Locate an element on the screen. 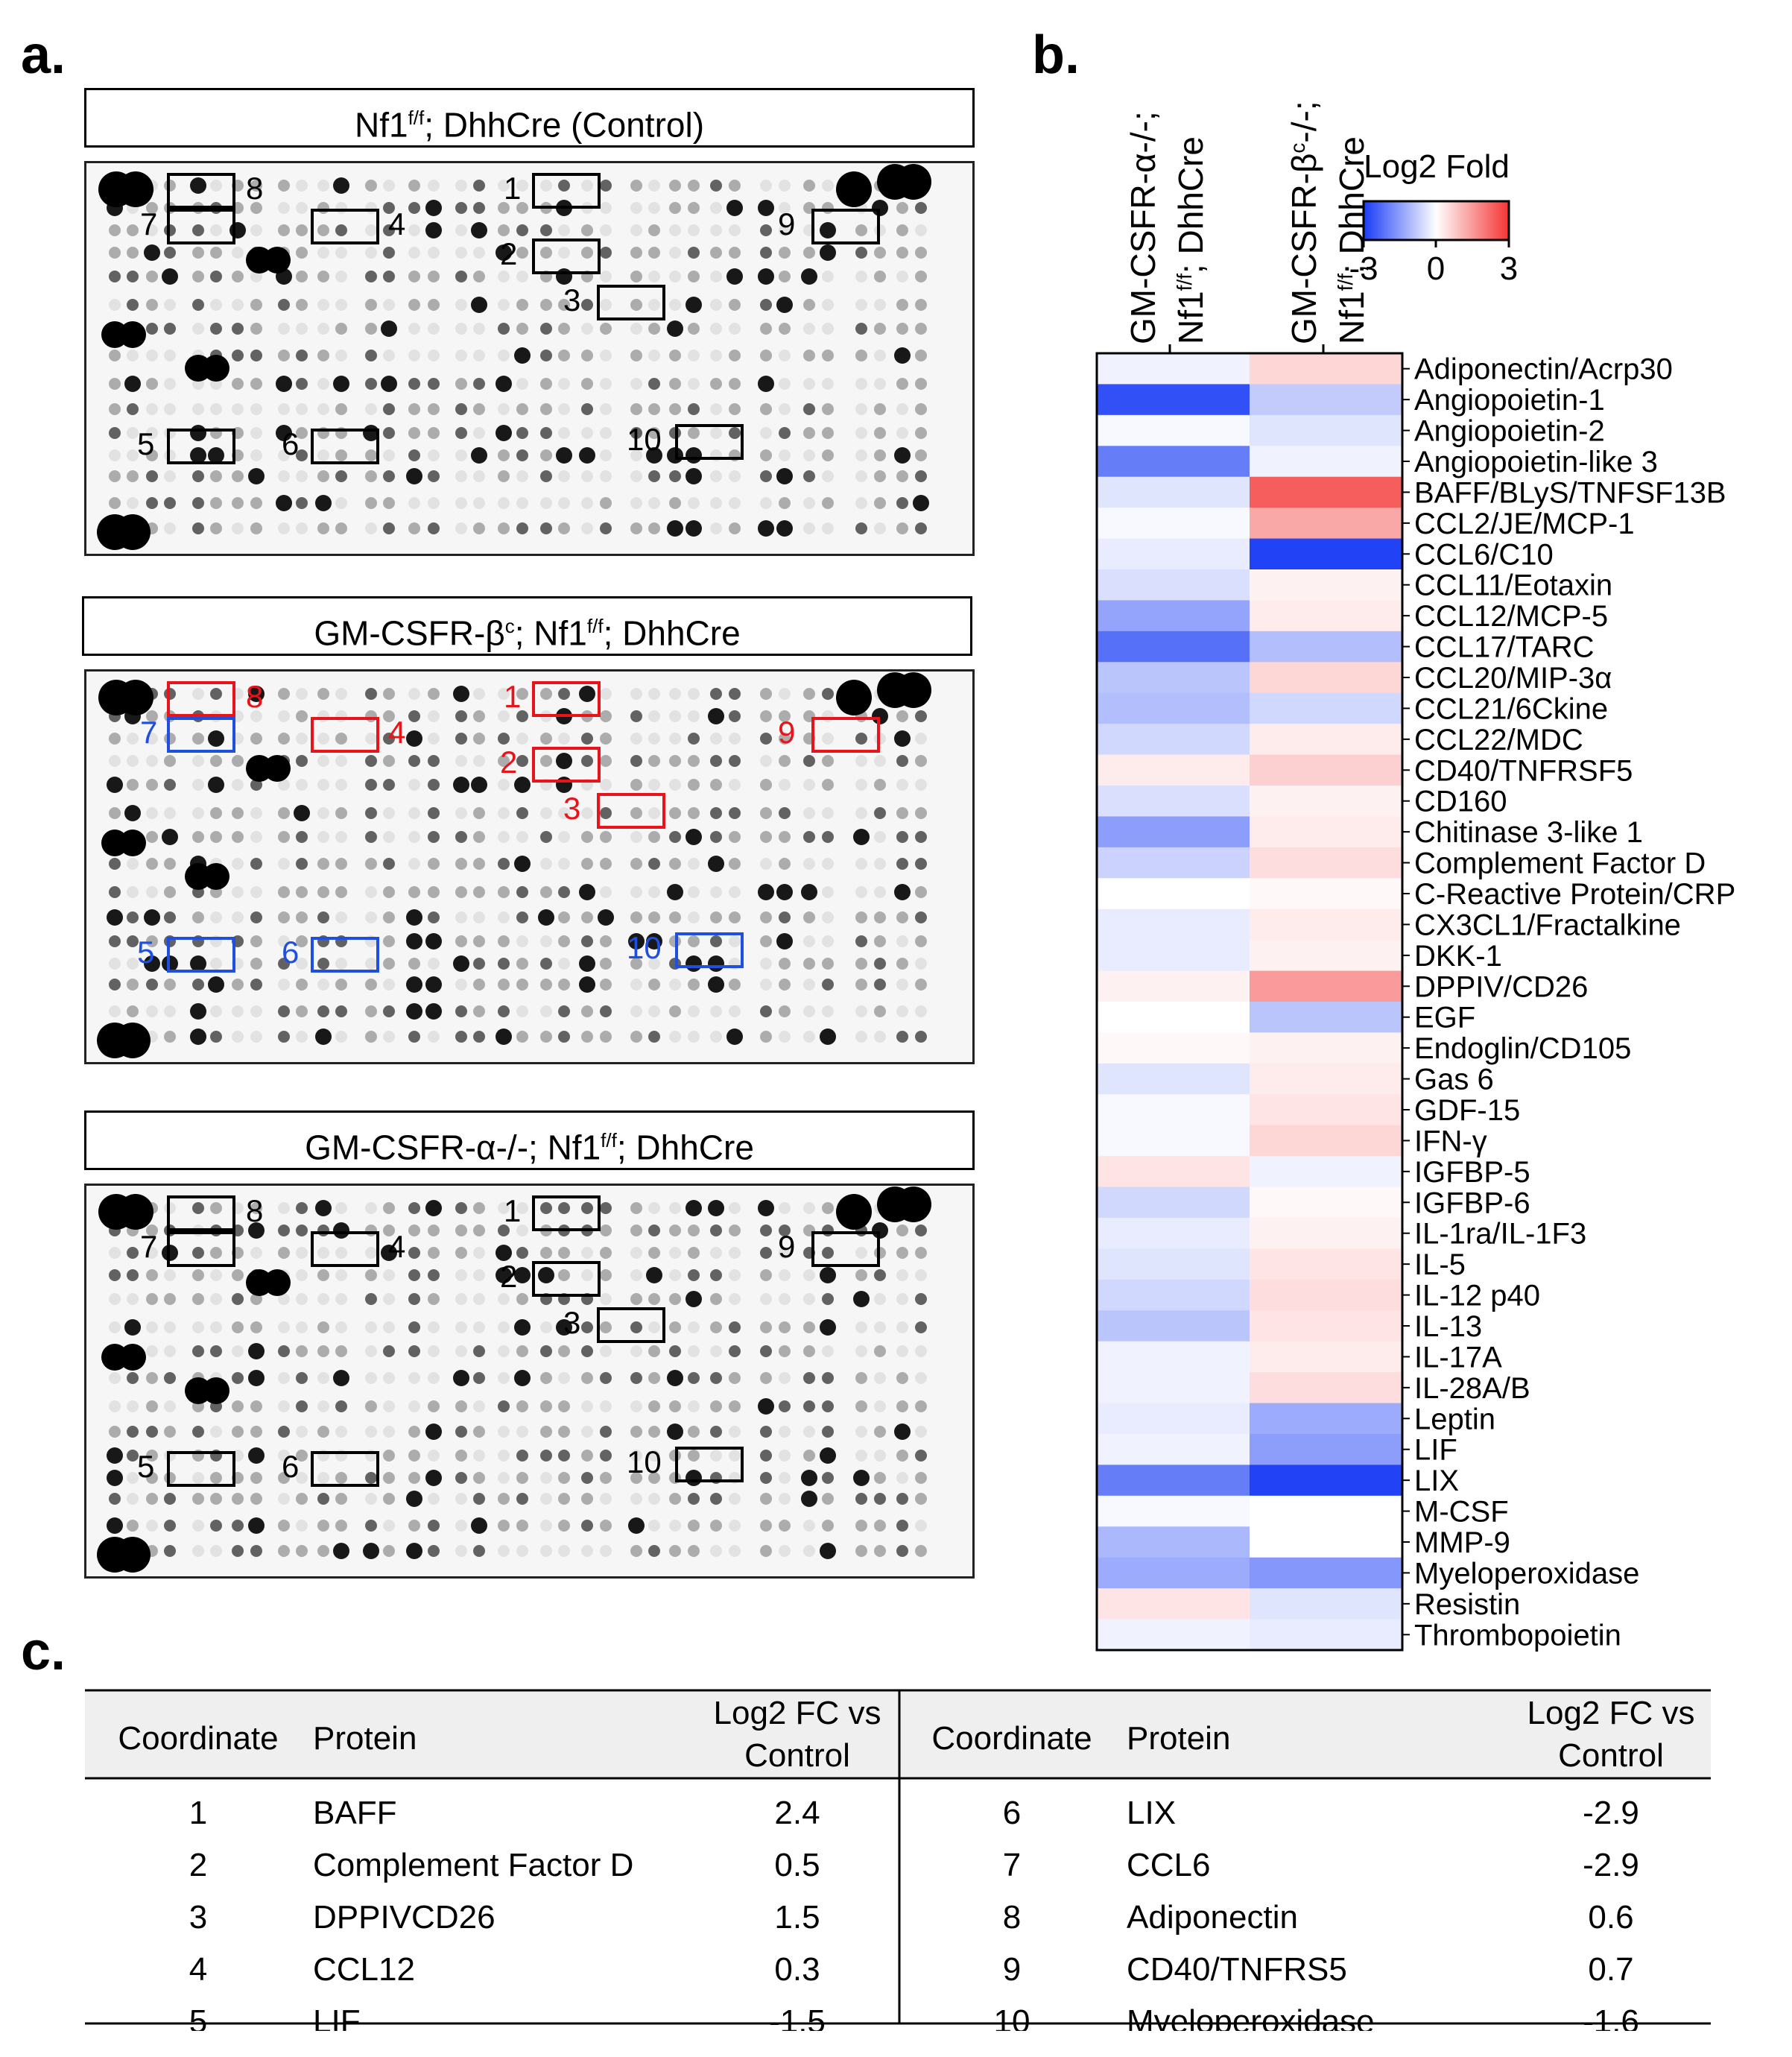 The height and width of the screenshot is (2057, 1792). row-label: IL-5 is located at coordinates (1440, 1264).